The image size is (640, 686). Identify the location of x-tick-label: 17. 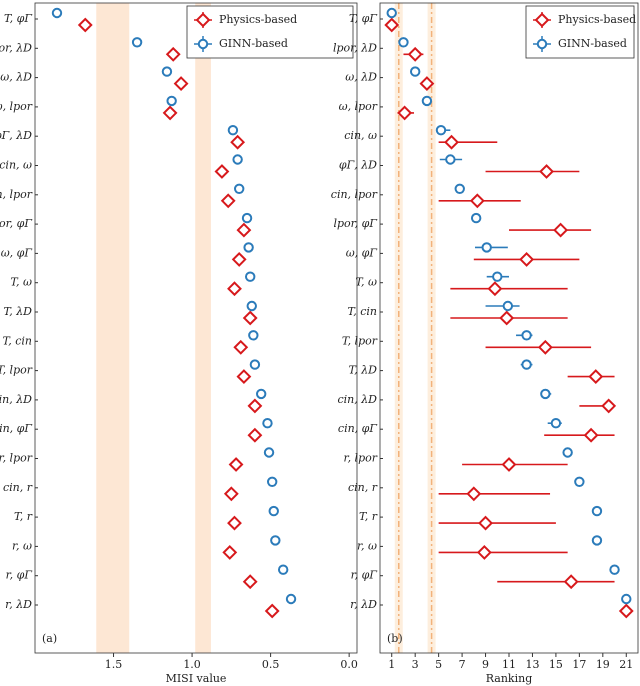
(579, 664).